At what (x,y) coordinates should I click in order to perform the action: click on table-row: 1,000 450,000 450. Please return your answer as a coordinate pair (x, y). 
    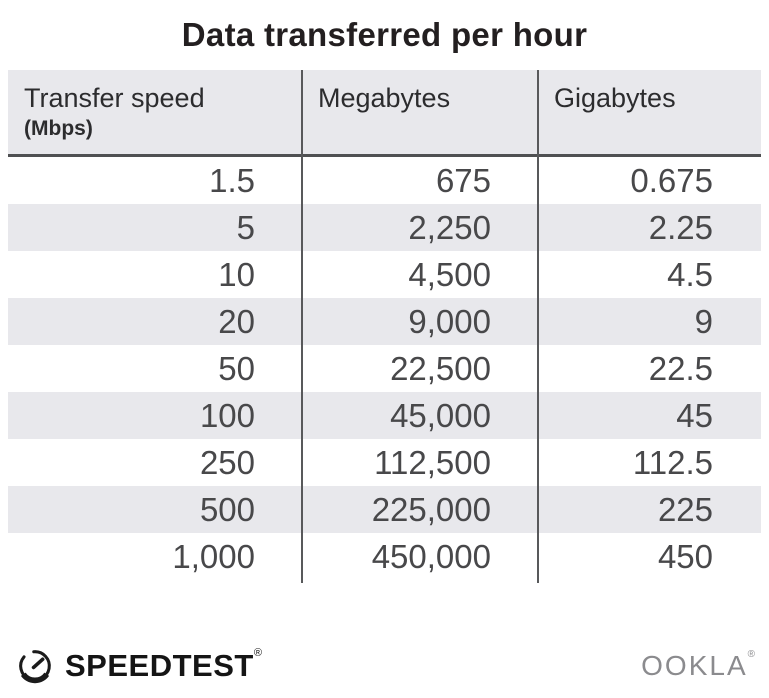
    Looking at the image, I should click on (384, 556).